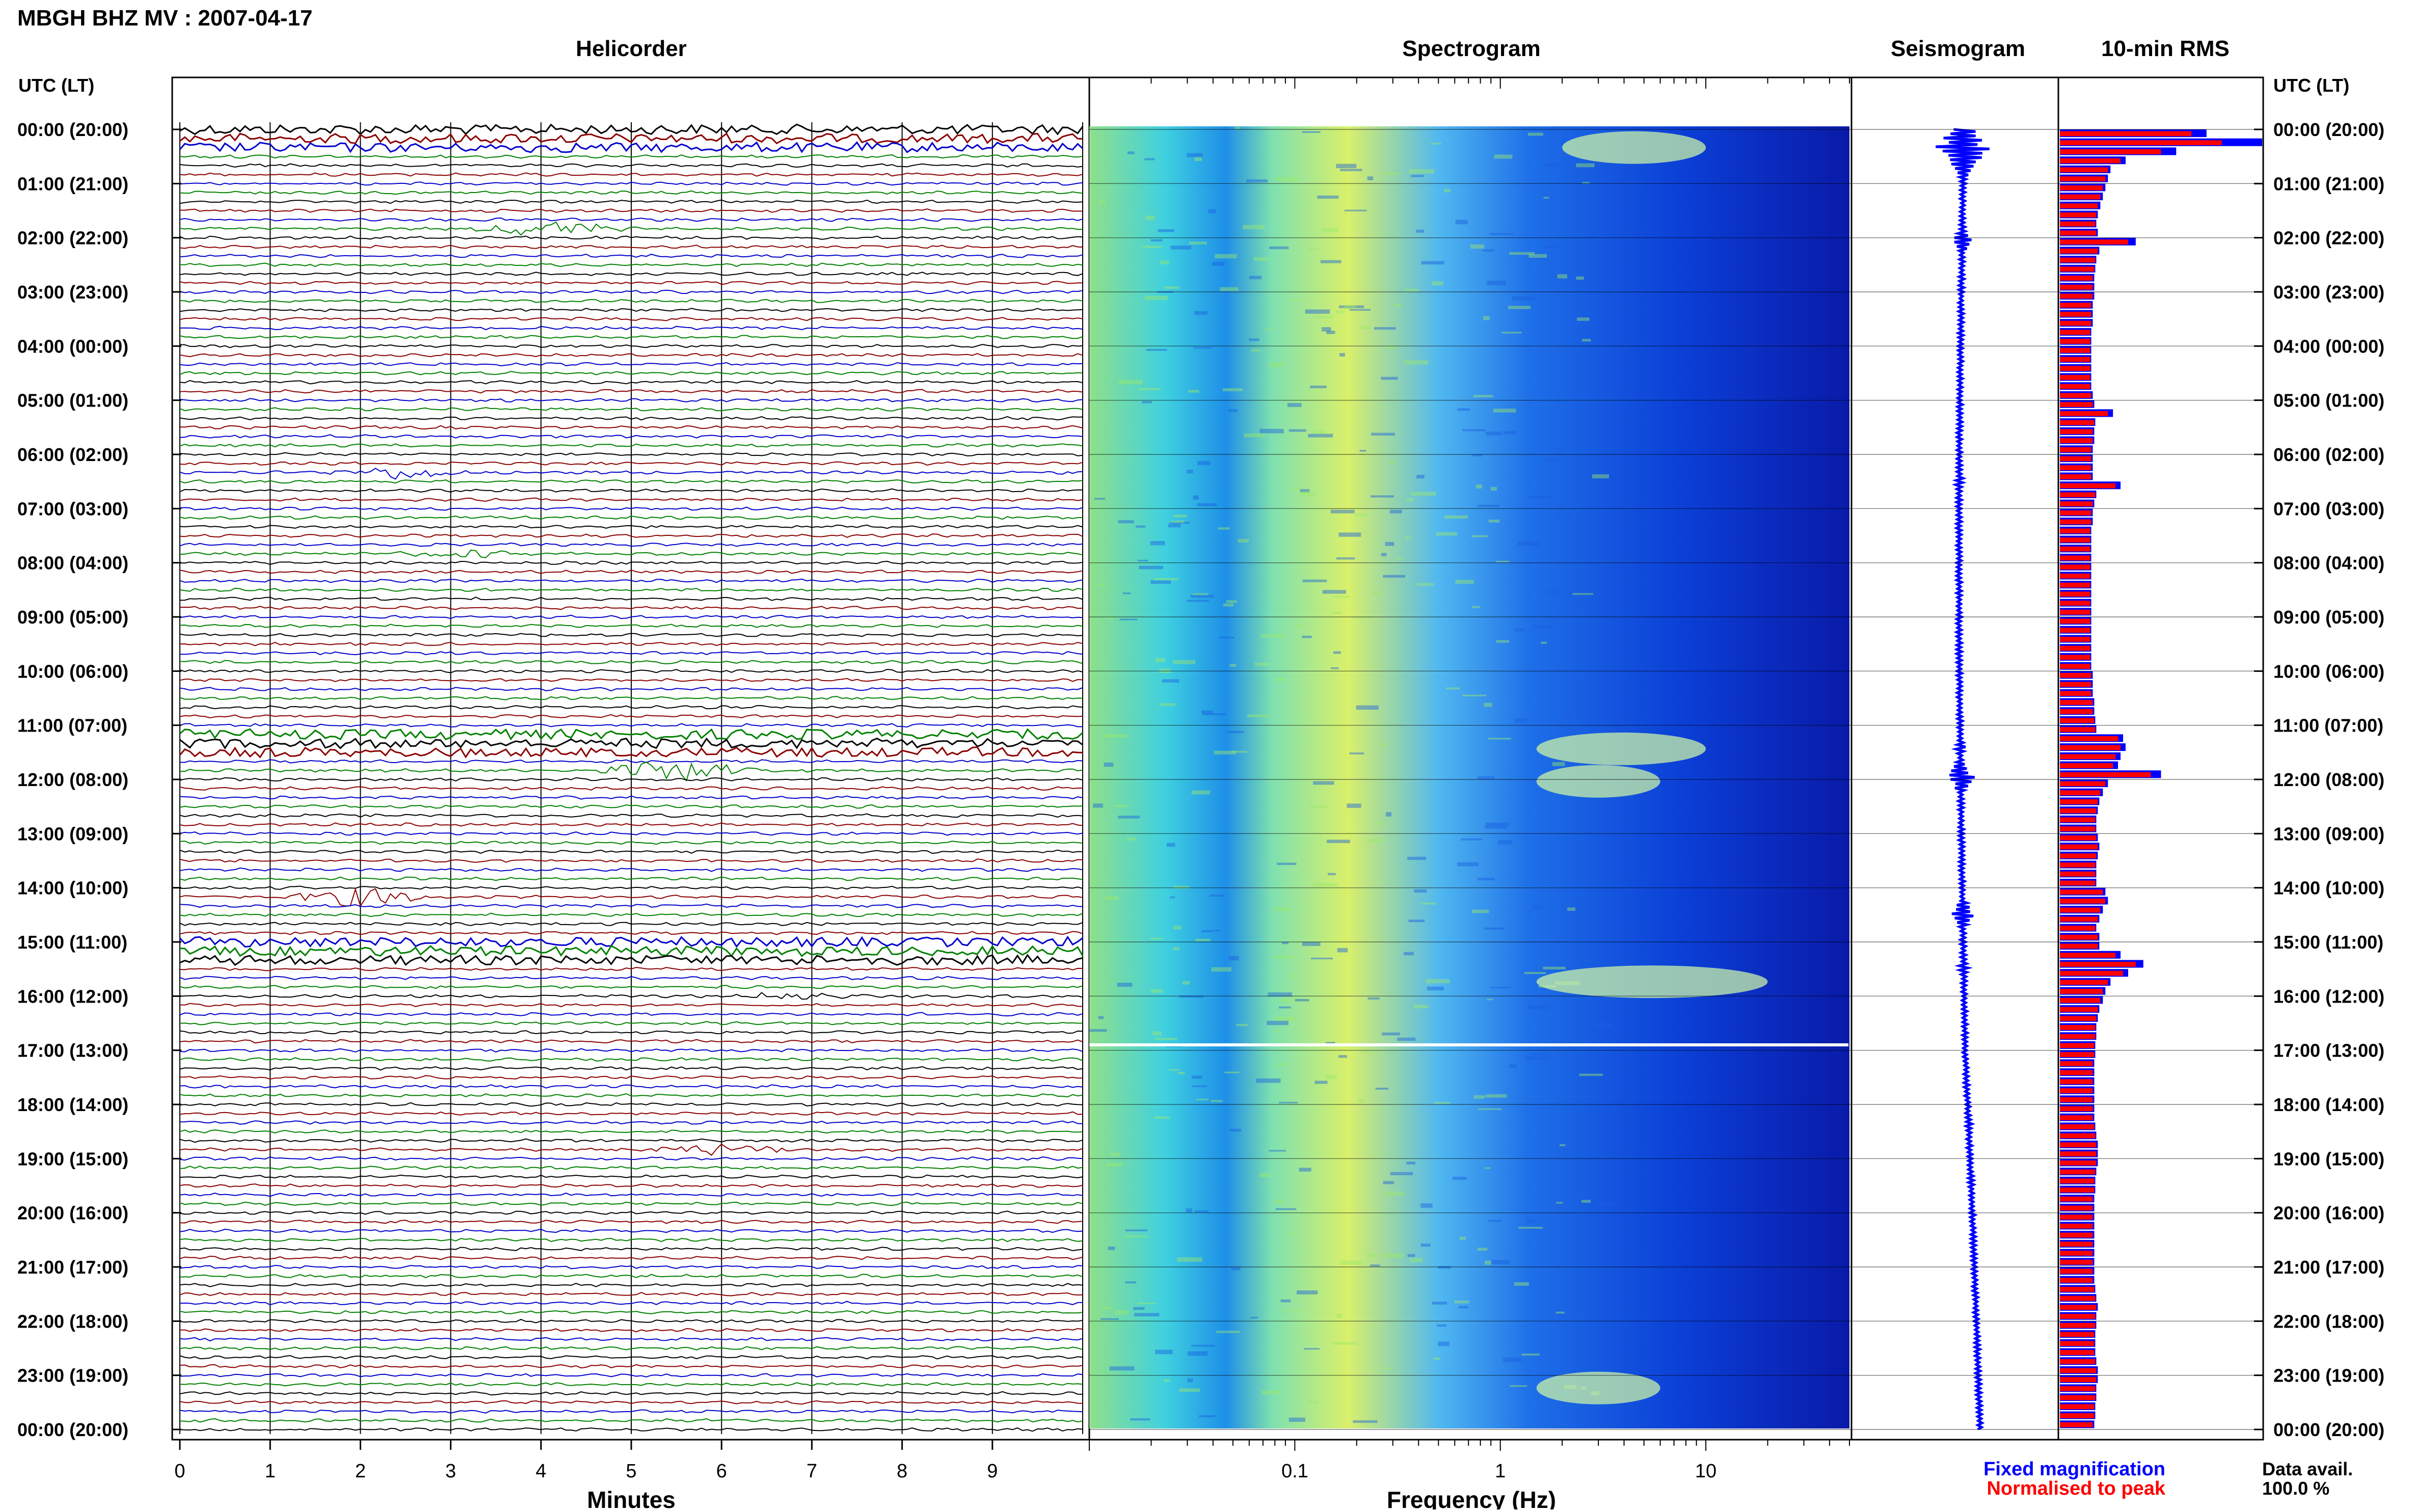 Image resolution: width=2415 pixels, height=1512 pixels. I want to click on seismogram-frame, so click(1955, 758).